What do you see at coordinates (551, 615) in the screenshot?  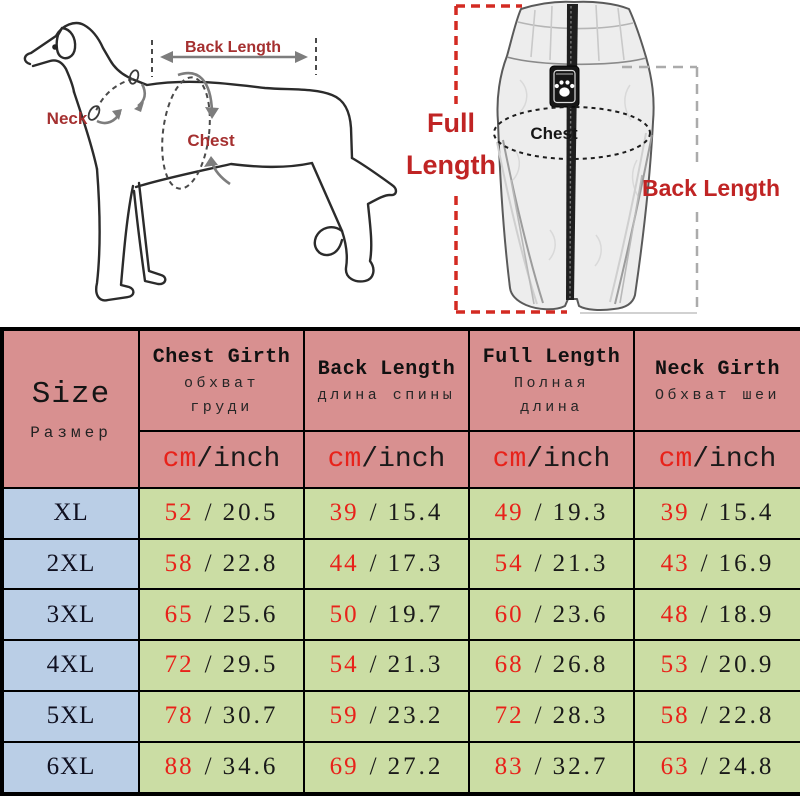 I see `measurement-cell: 60/23.6` at bounding box center [551, 615].